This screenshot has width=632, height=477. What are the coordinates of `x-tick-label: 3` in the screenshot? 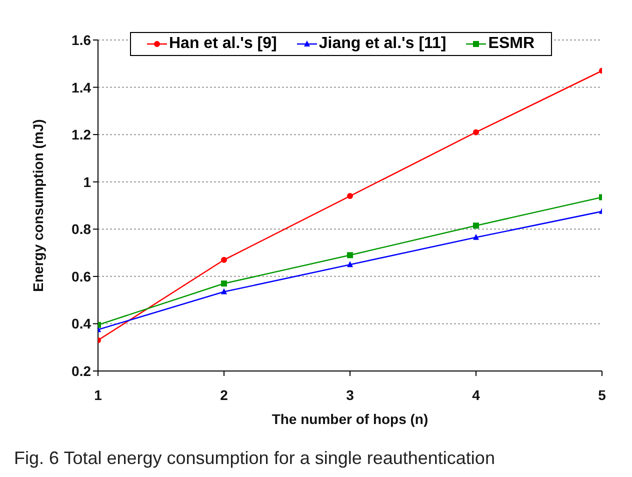 It's located at (350, 394).